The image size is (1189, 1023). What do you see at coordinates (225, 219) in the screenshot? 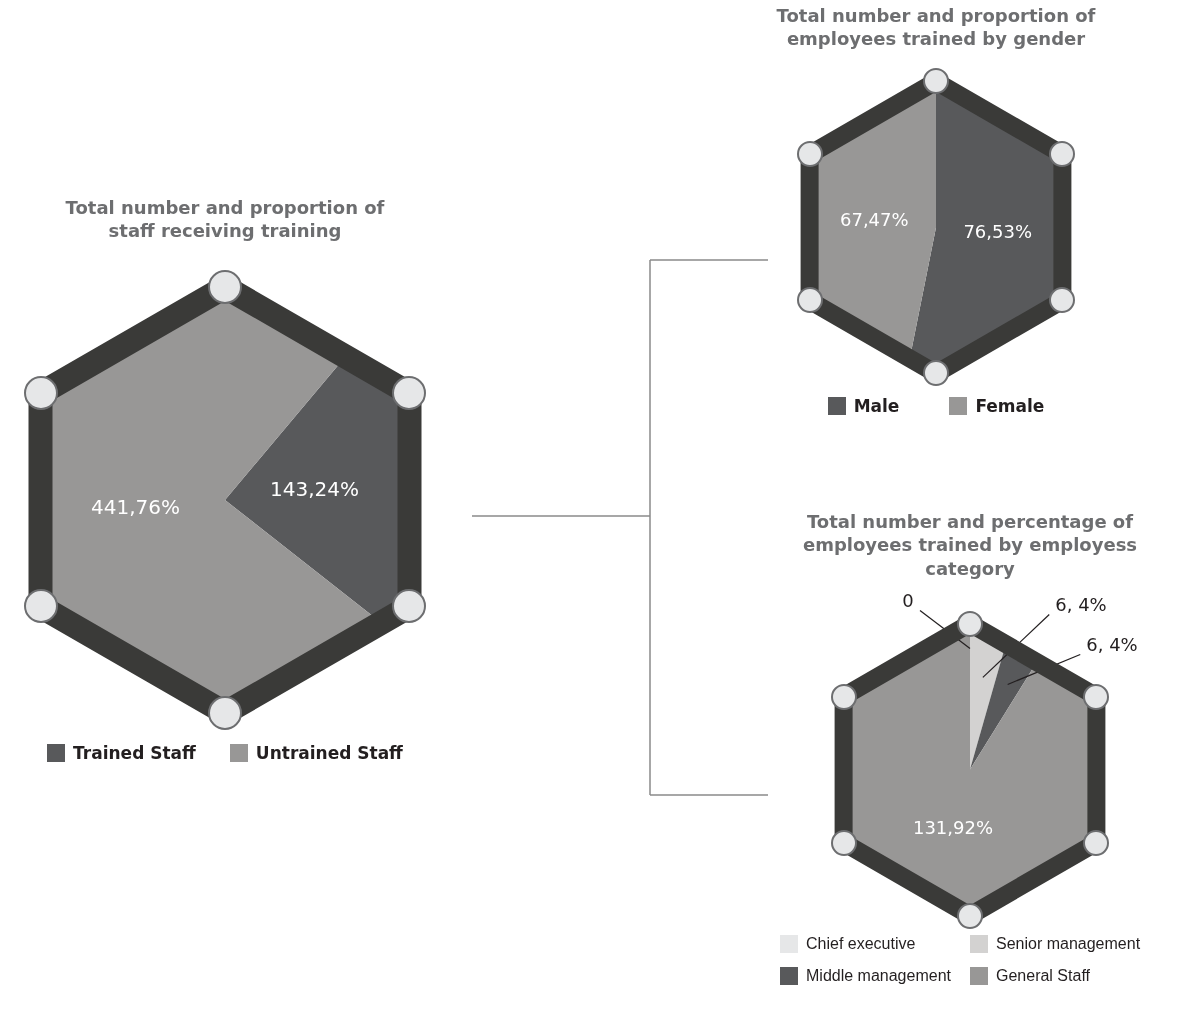
I see `chart-title: Total number and proportion of staff receiving training` at bounding box center [225, 219].